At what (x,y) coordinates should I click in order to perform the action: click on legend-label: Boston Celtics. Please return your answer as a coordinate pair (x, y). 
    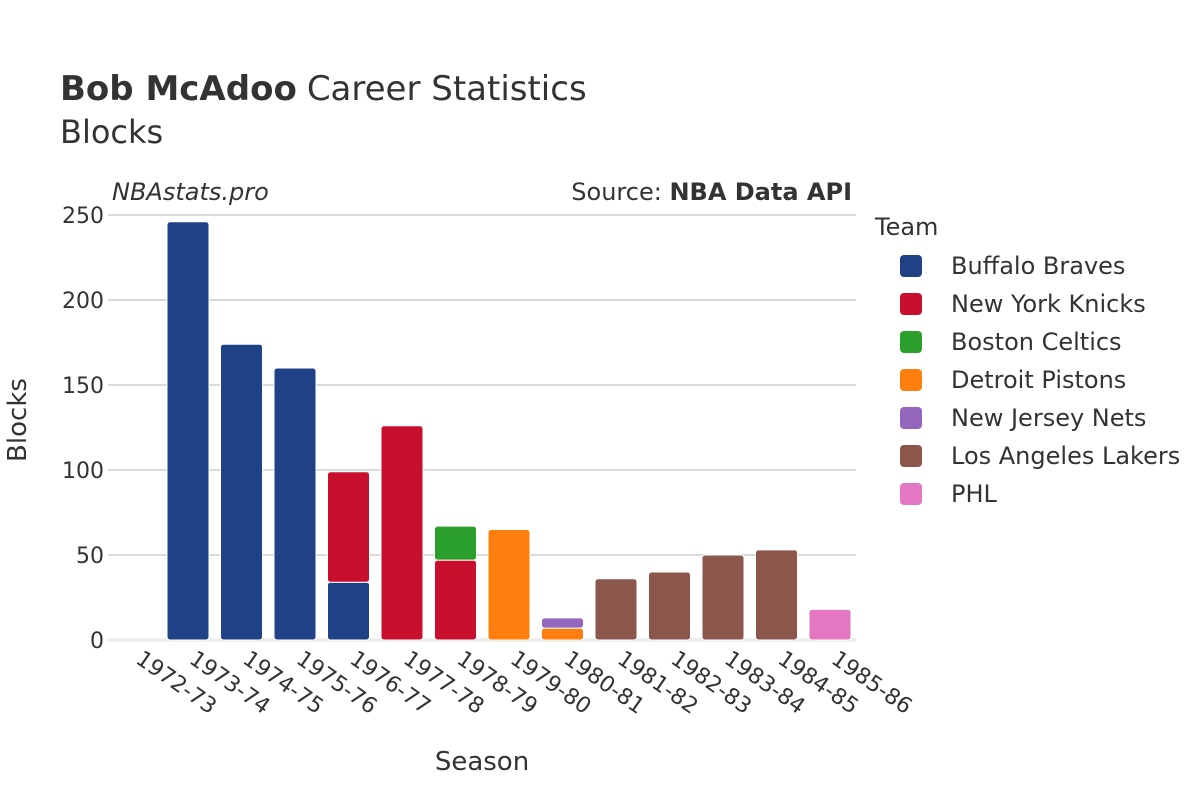
    Looking at the image, I should click on (1036, 342).